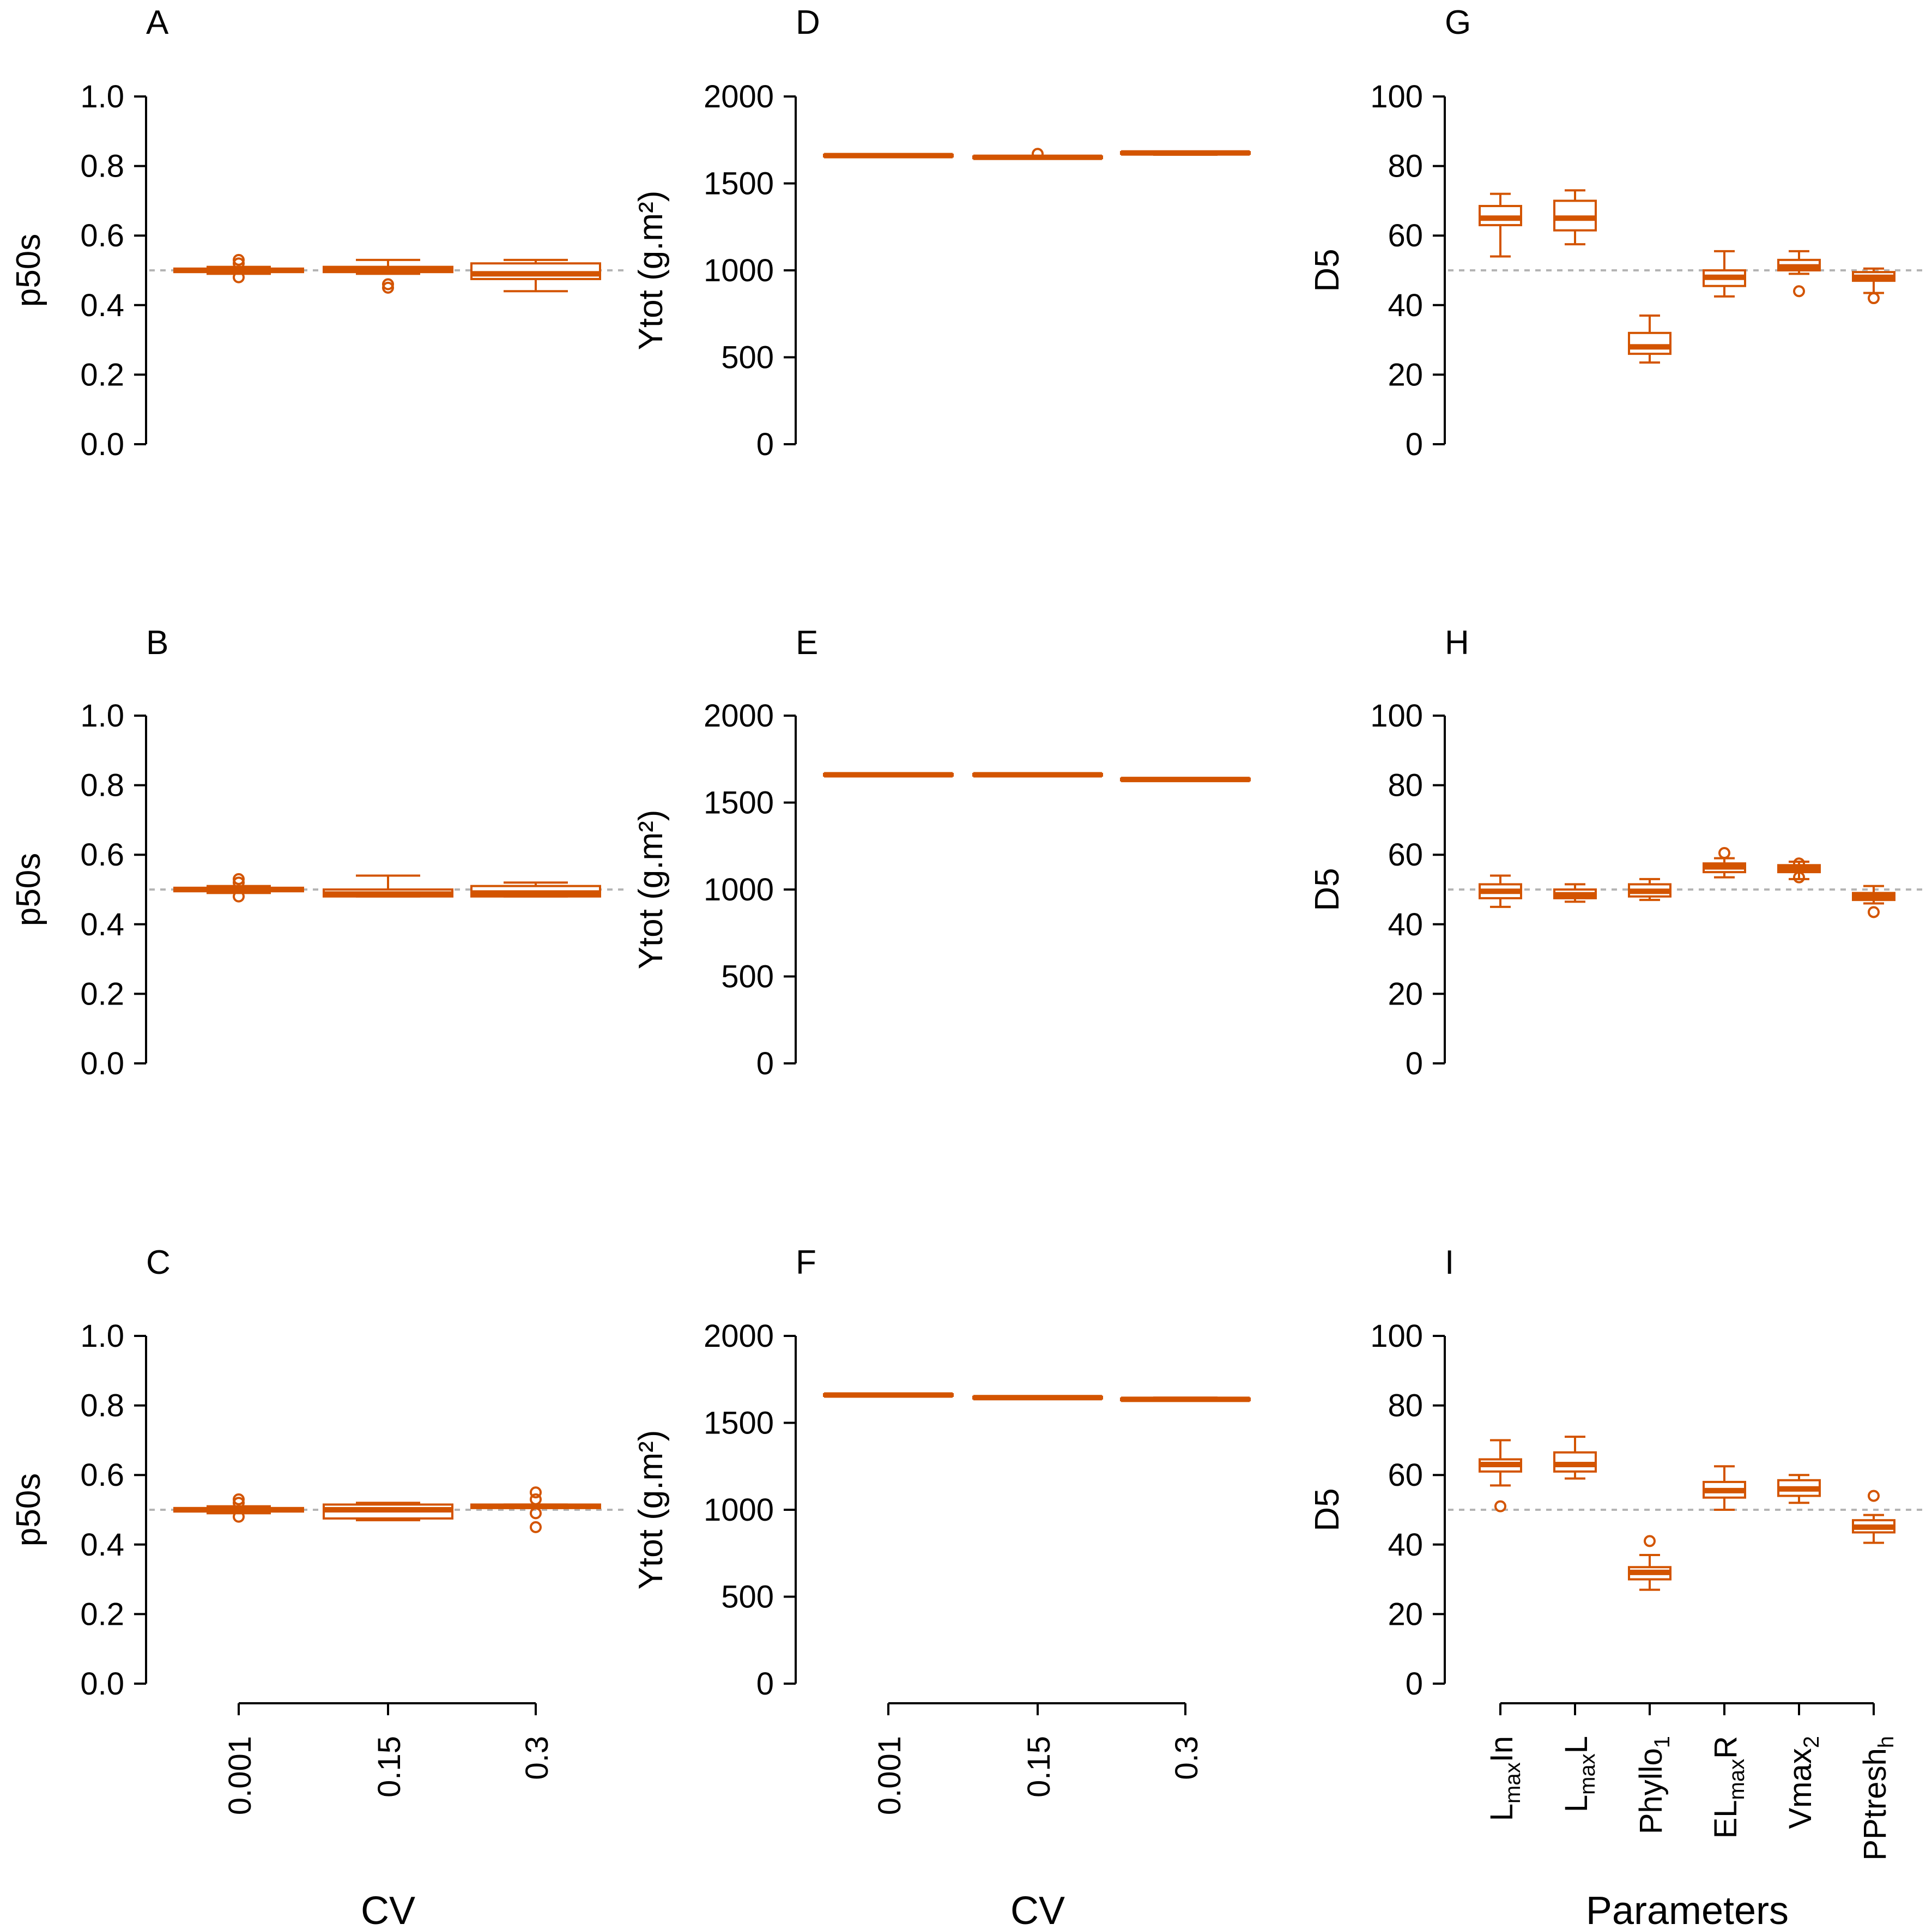 Image resolution: width=1932 pixels, height=1930 pixels. I want to click on tick-label-main: L, so click(1501, 1813).